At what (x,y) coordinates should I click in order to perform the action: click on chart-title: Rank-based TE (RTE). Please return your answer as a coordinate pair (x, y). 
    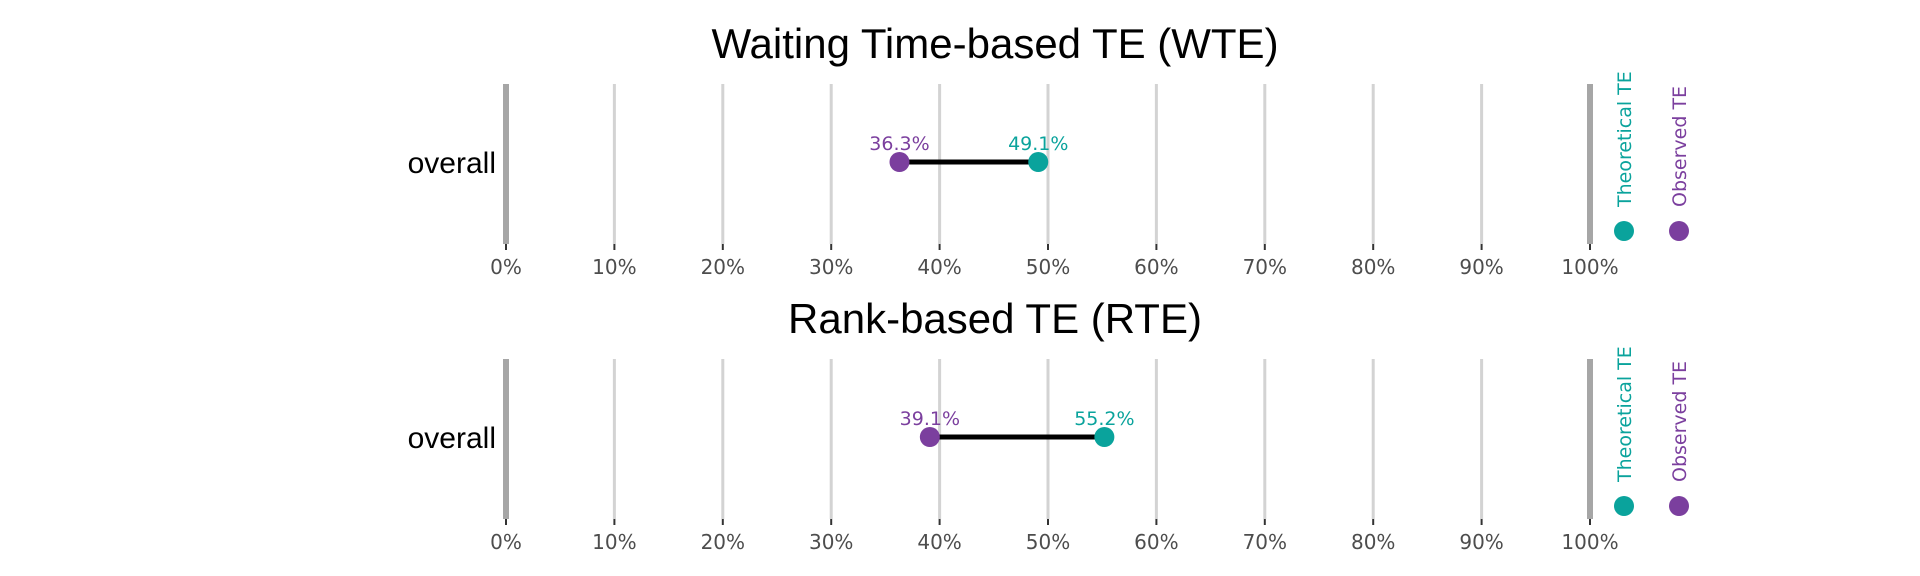
    Looking at the image, I should click on (995, 318).